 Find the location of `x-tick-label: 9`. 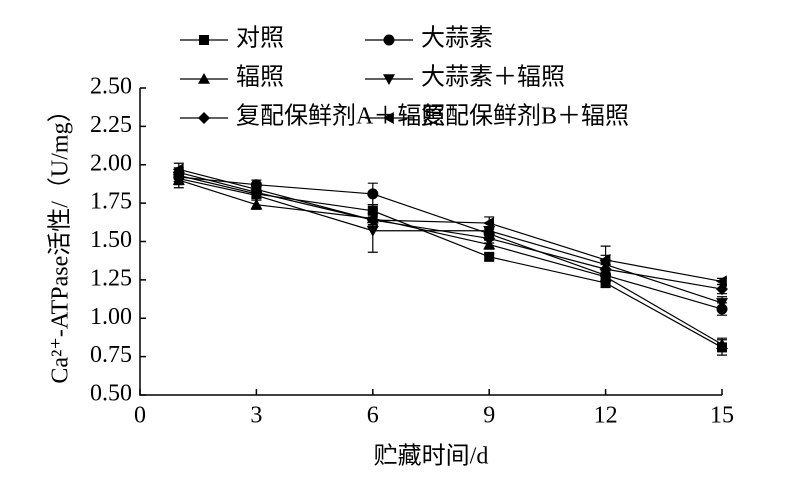

x-tick-label: 9 is located at coordinates (489, 416).